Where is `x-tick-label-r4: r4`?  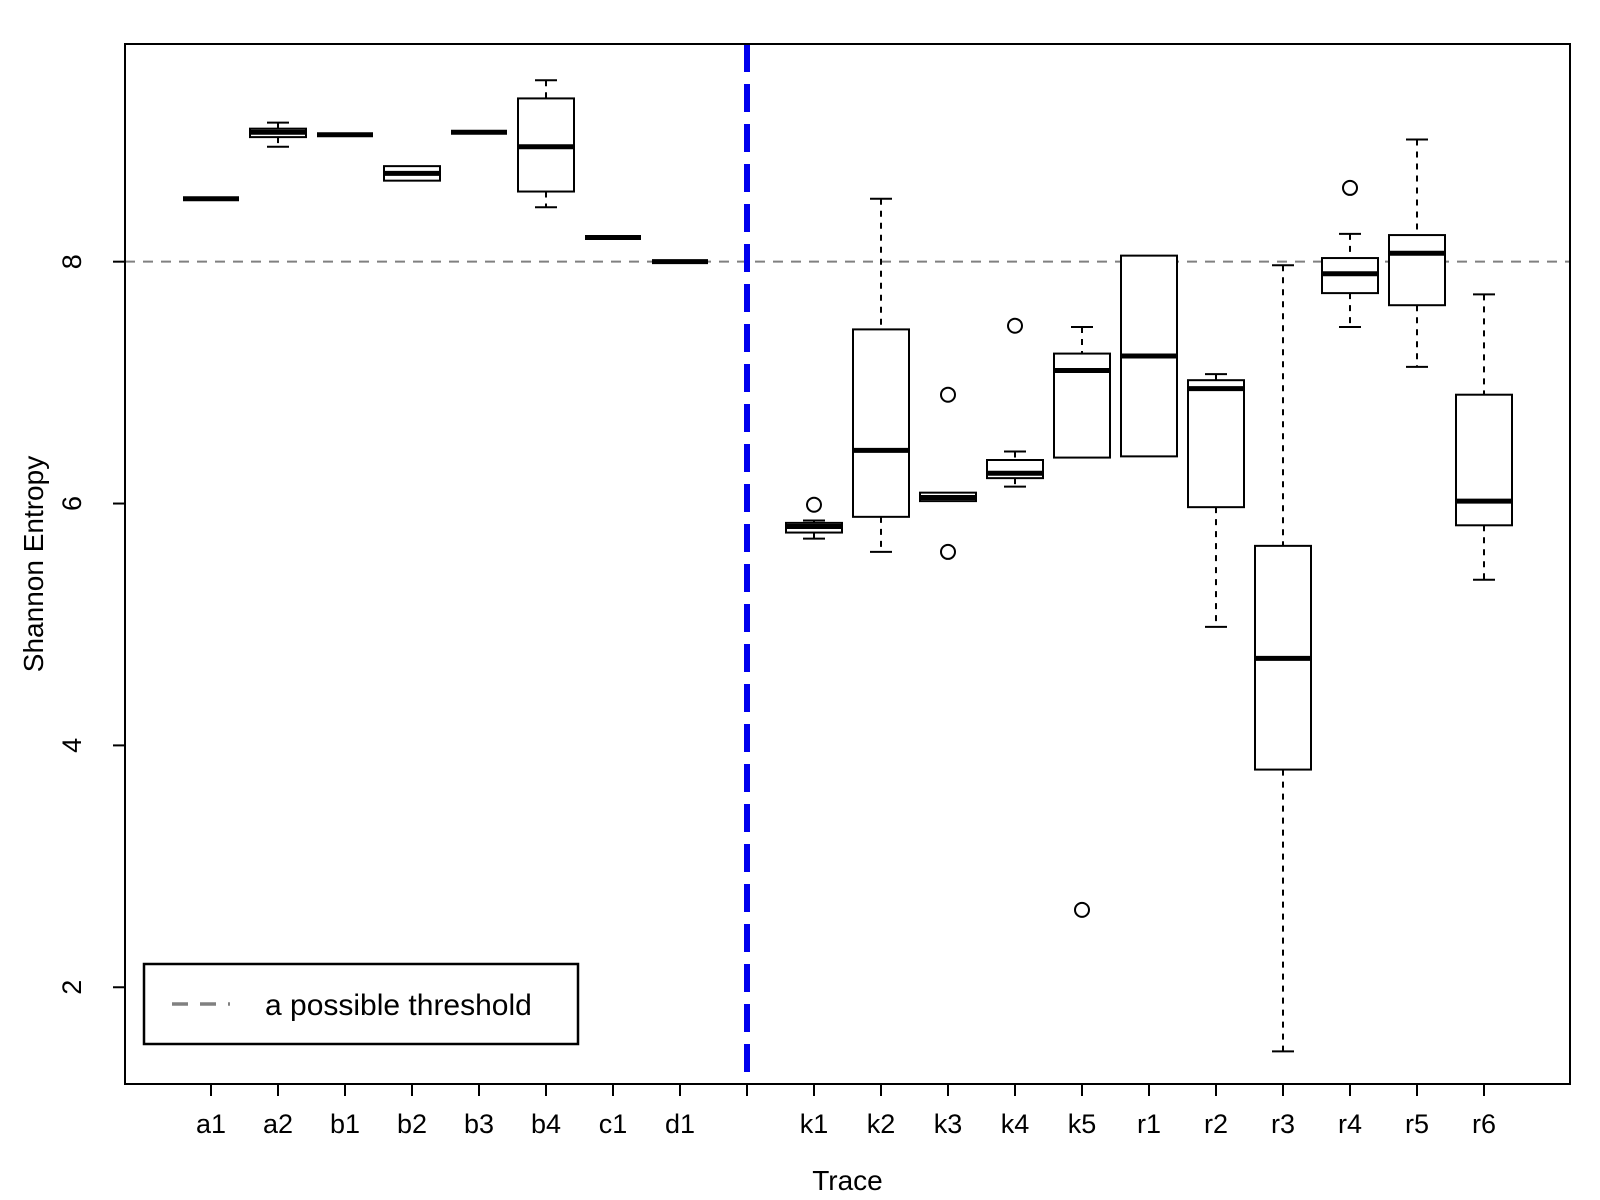 x-tick-label-r4: r4 is located at coordinates (1350, 1124).